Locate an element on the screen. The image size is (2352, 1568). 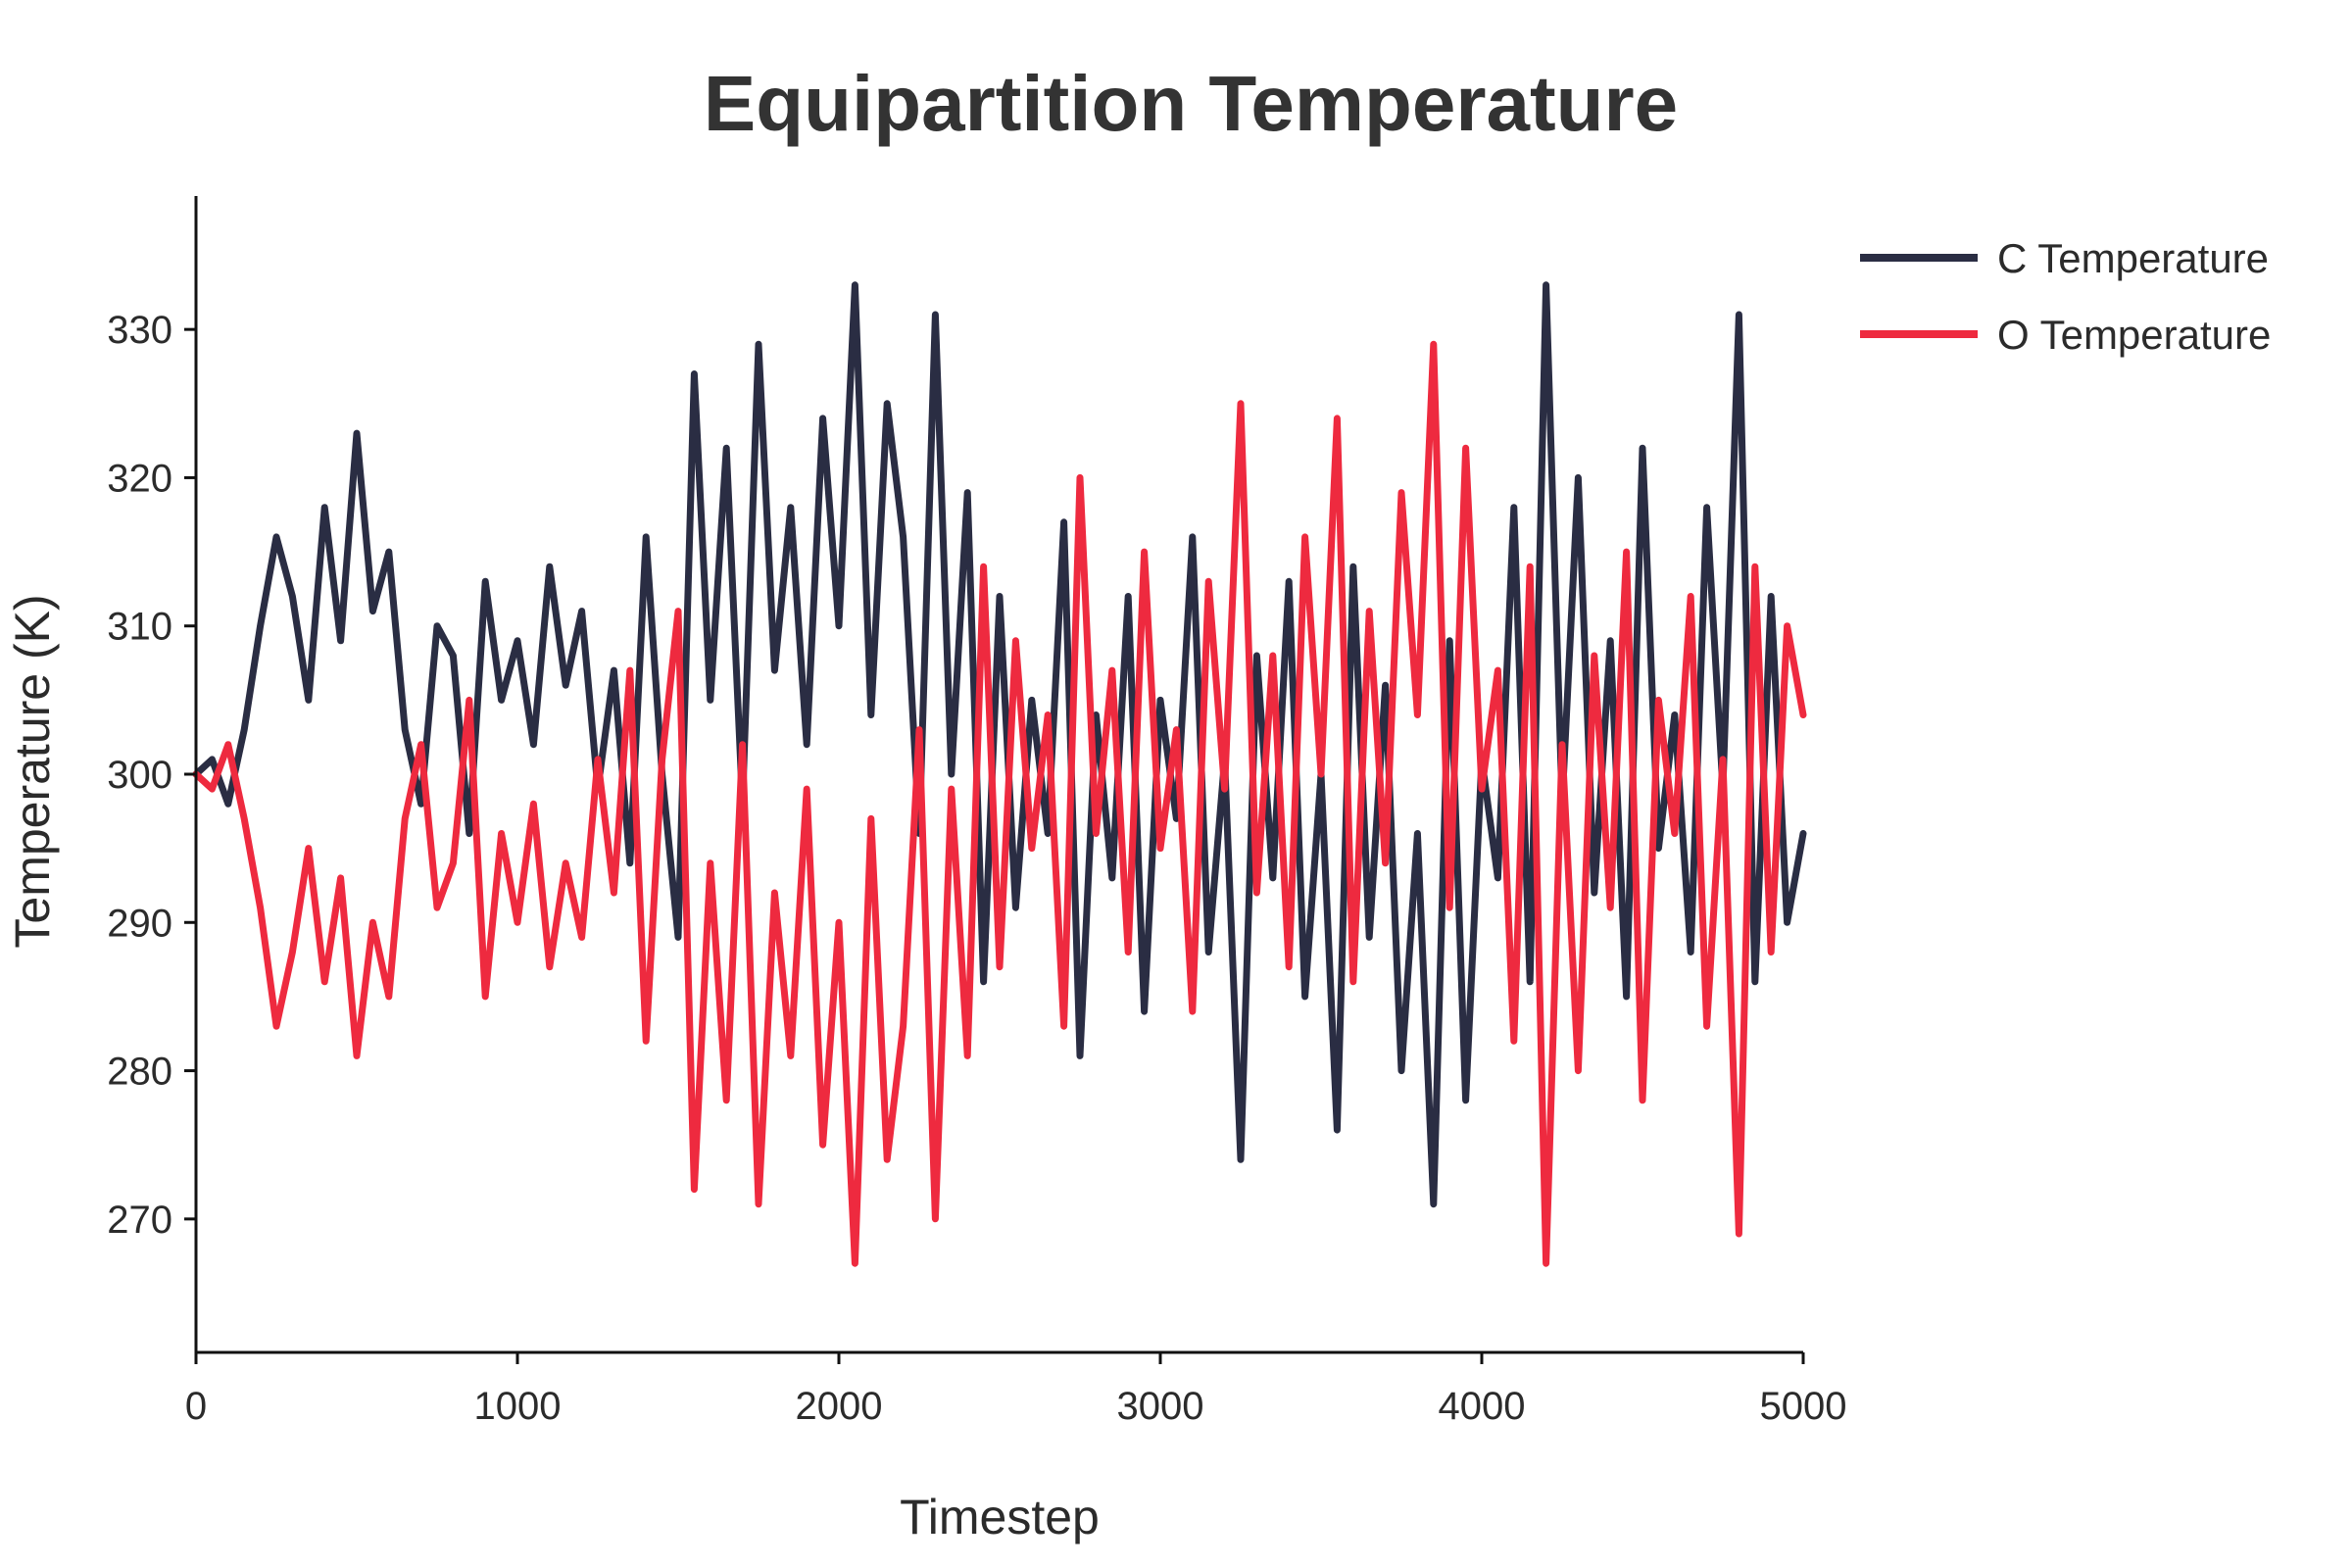
y-tick-label: 330 is located at coordinates (139, 330).